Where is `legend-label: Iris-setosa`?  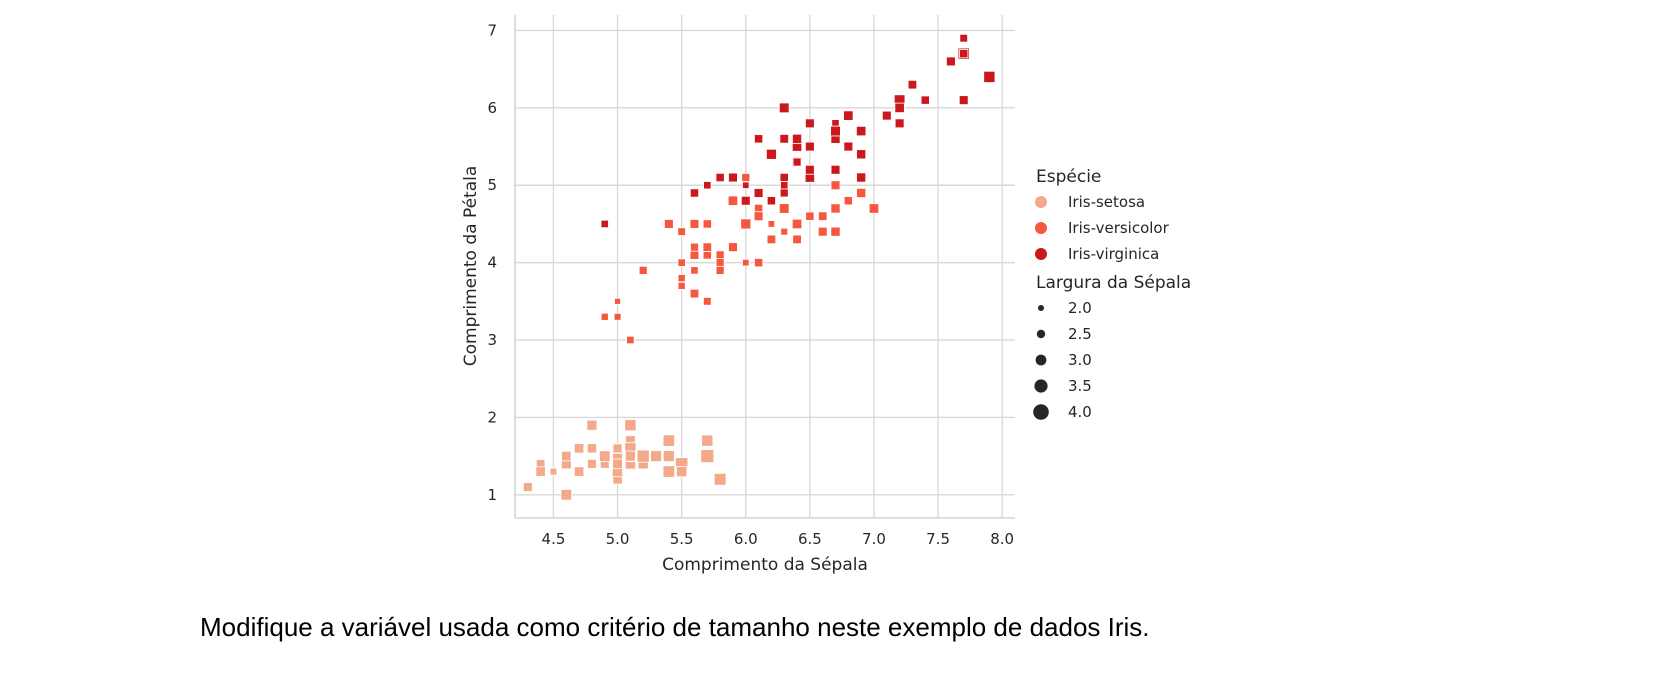
legend-label: Iris-setosa is located at coordinates (1106, 202).